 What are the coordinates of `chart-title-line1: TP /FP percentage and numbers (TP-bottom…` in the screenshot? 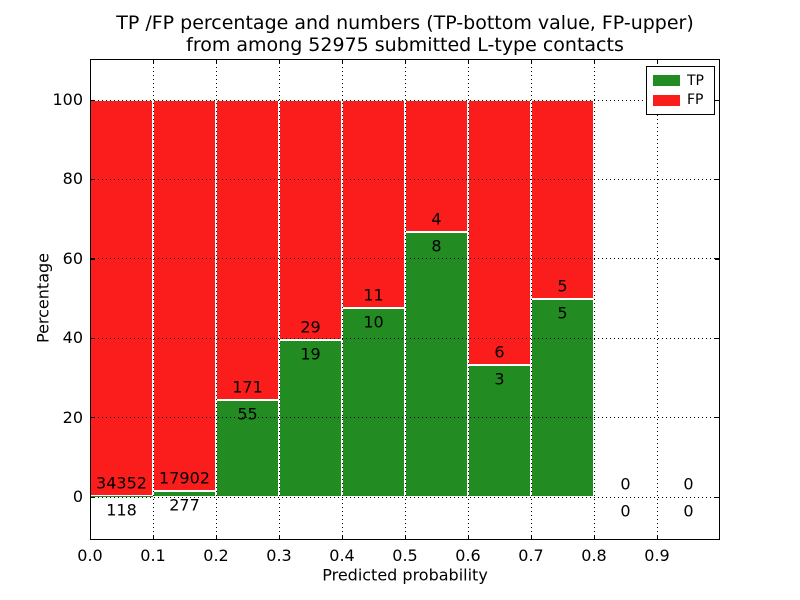 It's located at (405, 23).